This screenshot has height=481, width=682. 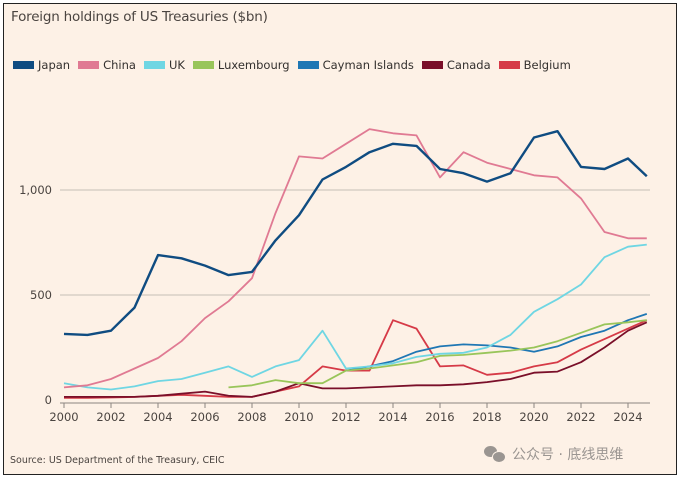 I want to click on y-tick-label: 500, so click(x=41, y=295).